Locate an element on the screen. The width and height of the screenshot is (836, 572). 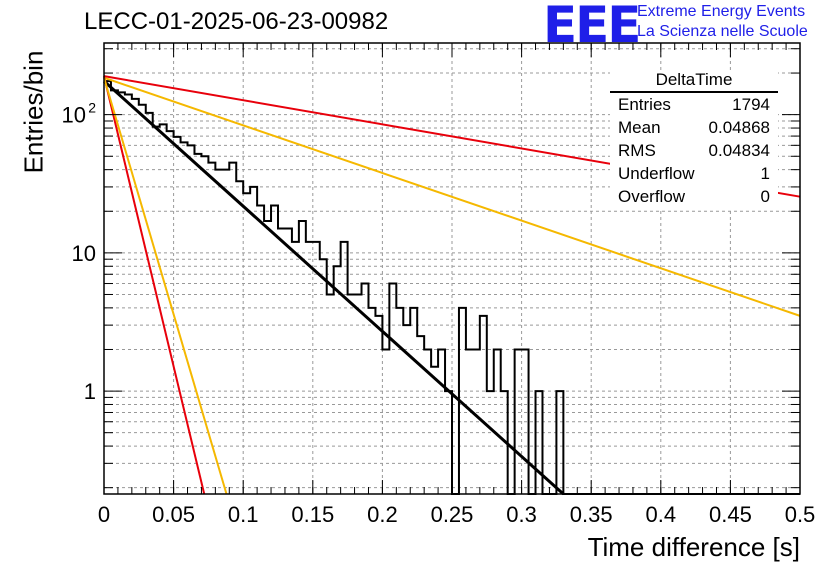
stats-label: Entries is located at coordinates (644, 104).